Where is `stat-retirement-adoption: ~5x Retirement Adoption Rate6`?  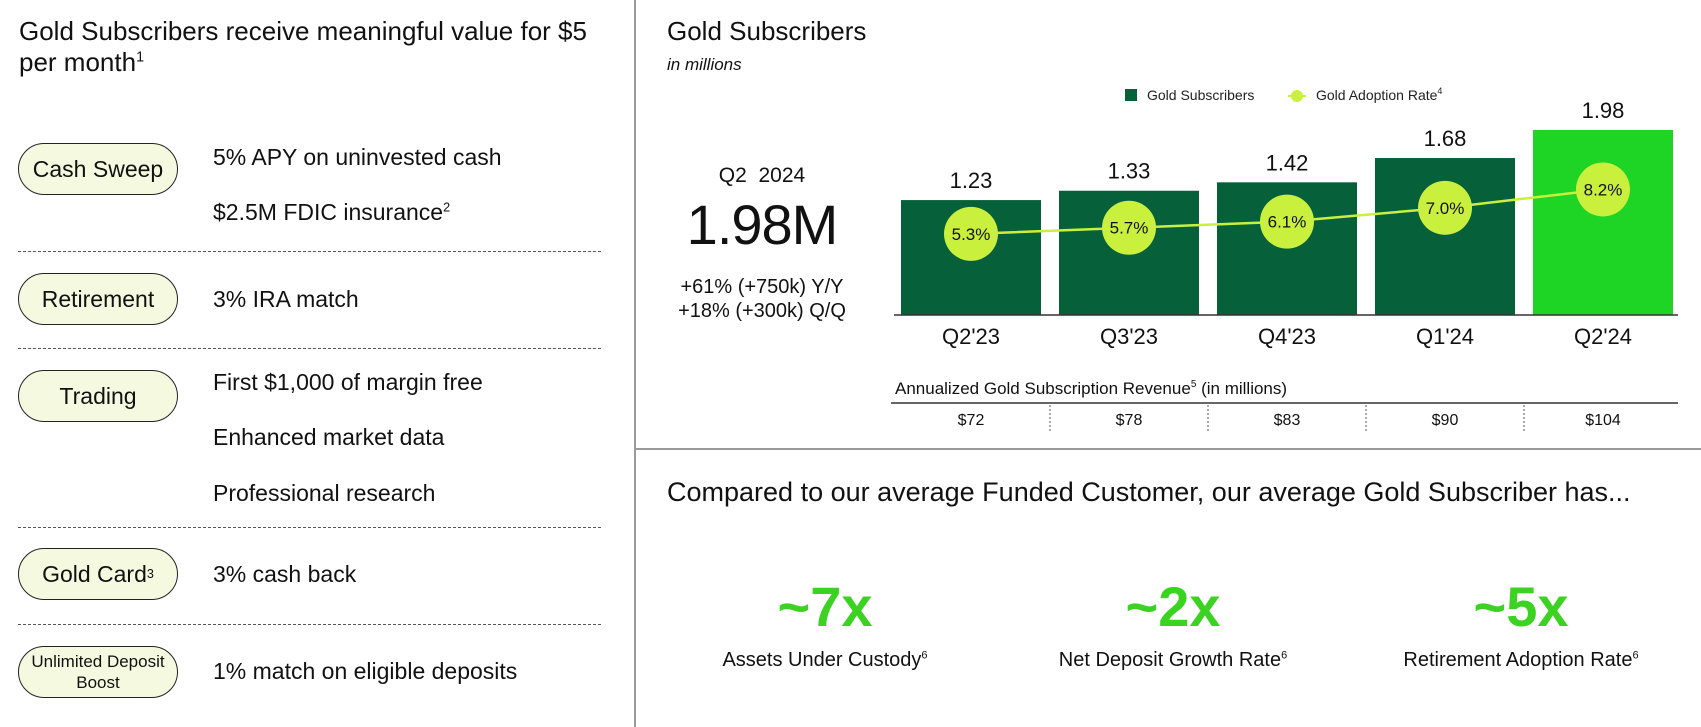
stat-retirement-adoption: ~5x Retirement Adoption Rate6 is located at coordinates (1521, 624).